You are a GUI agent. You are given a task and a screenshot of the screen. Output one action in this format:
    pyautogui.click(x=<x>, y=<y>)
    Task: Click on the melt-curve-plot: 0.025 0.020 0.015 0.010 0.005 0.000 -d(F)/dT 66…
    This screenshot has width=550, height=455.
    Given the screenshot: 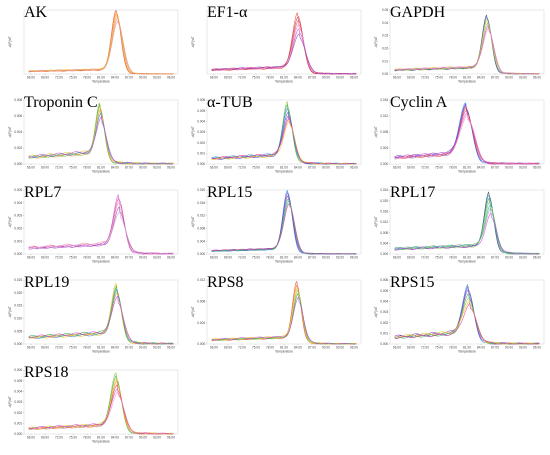 What is the action you would take?
    pyautogui.click(x=93, y=316)
    